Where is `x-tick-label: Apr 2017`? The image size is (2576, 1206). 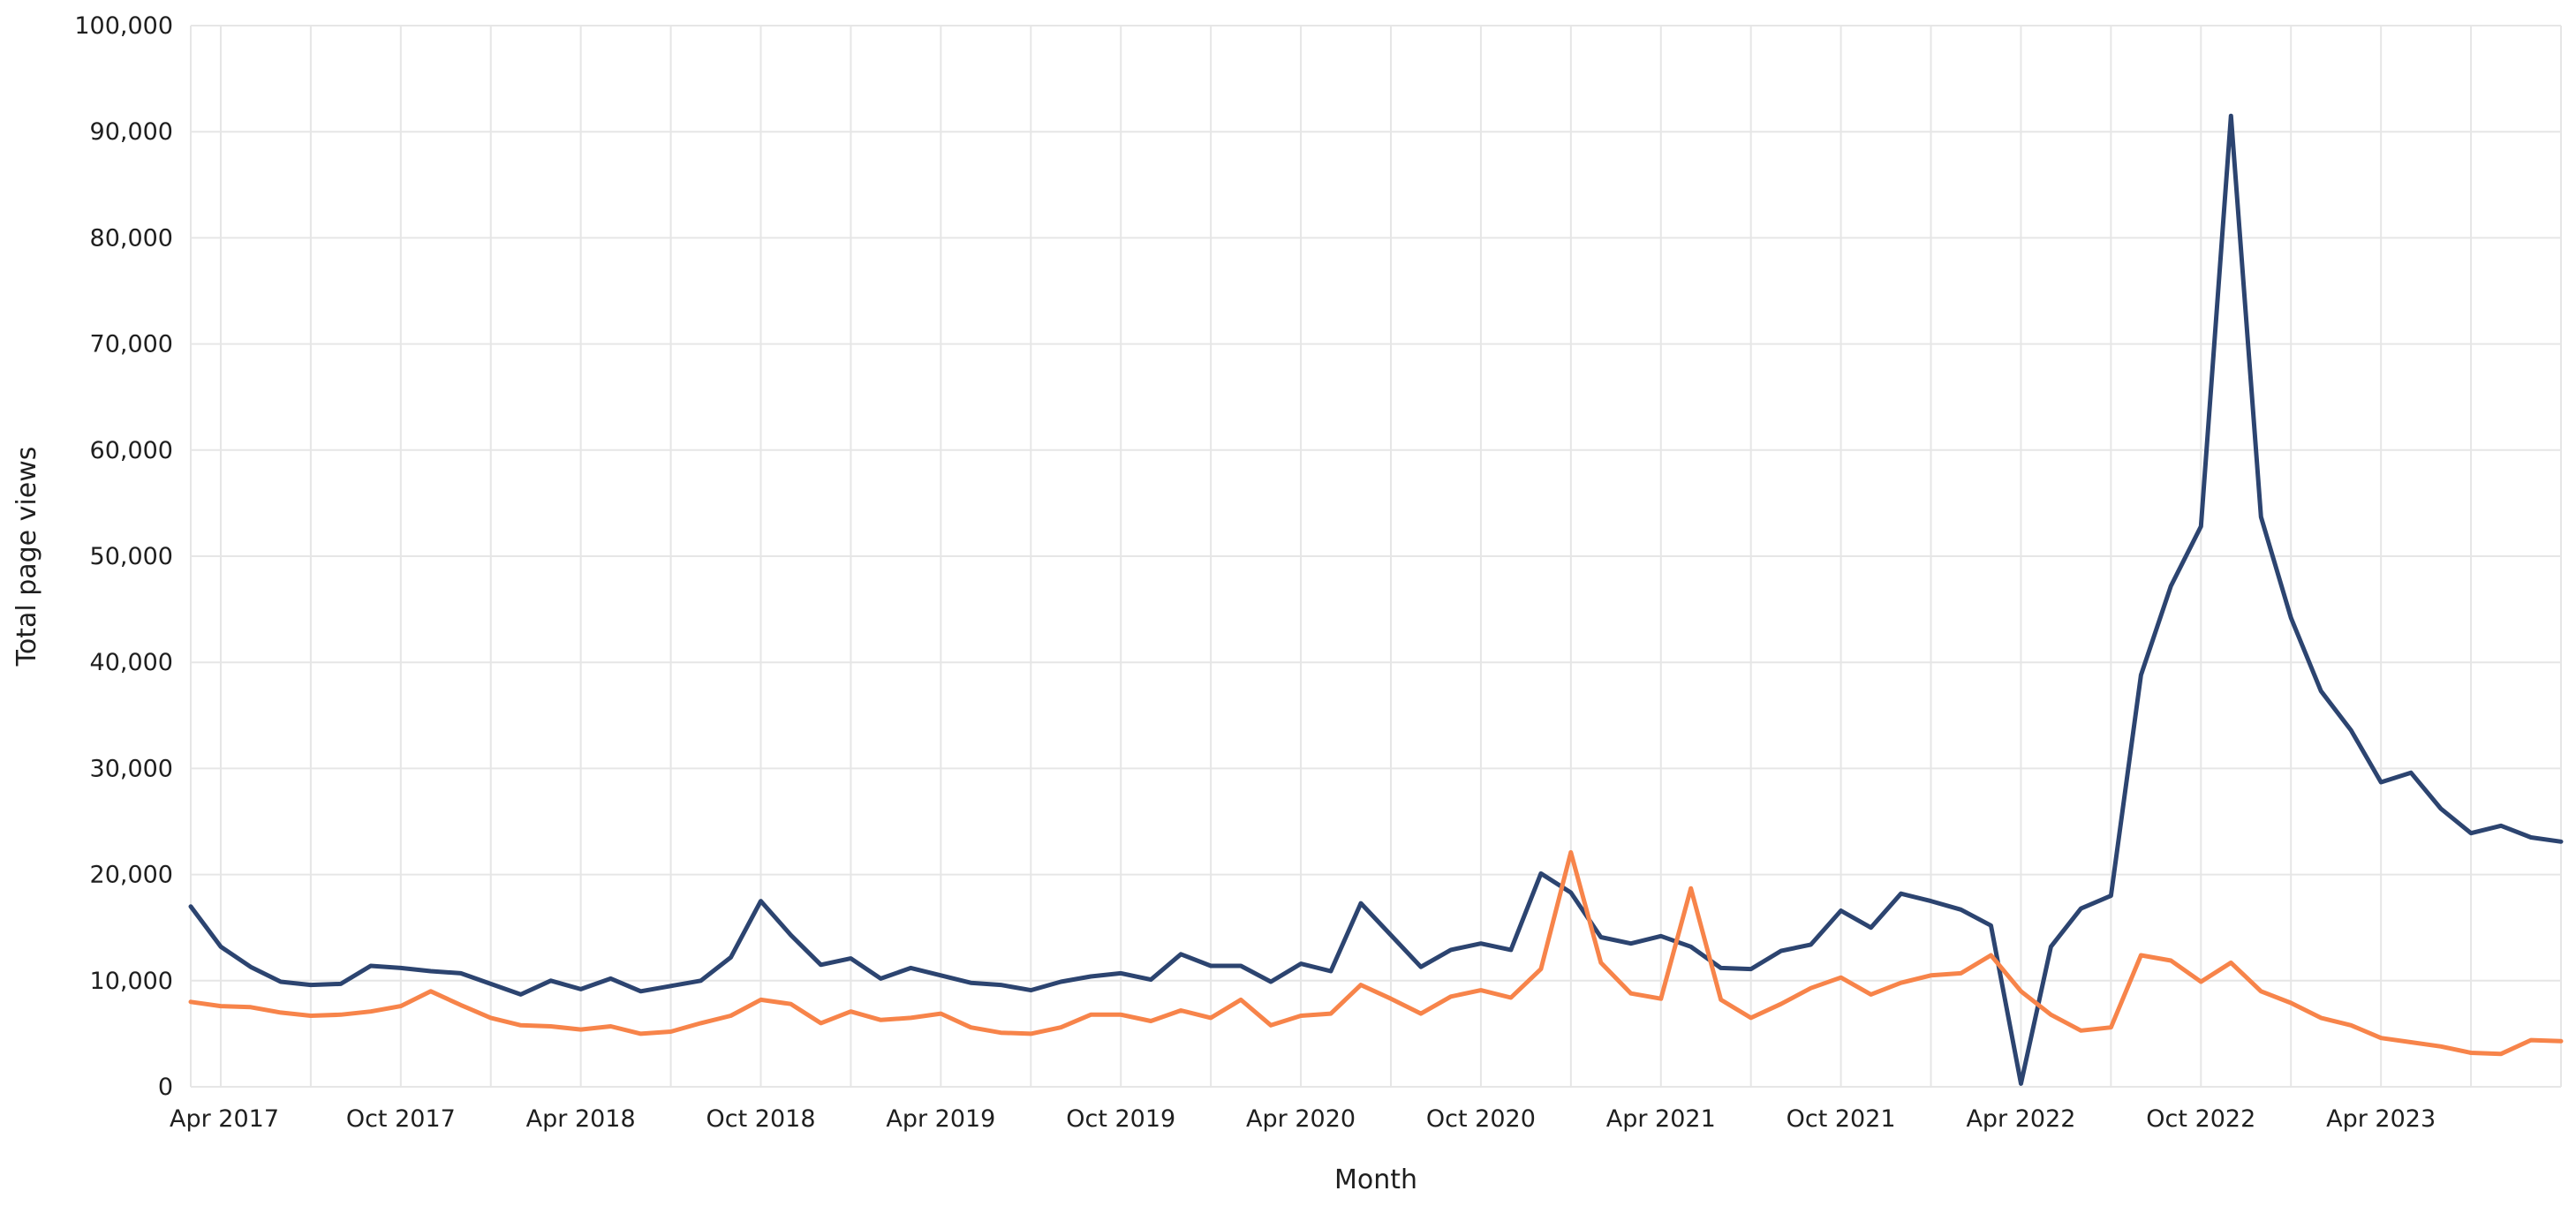 x-tick-label: Apr 2017 is located at coordinates (224, 1119).